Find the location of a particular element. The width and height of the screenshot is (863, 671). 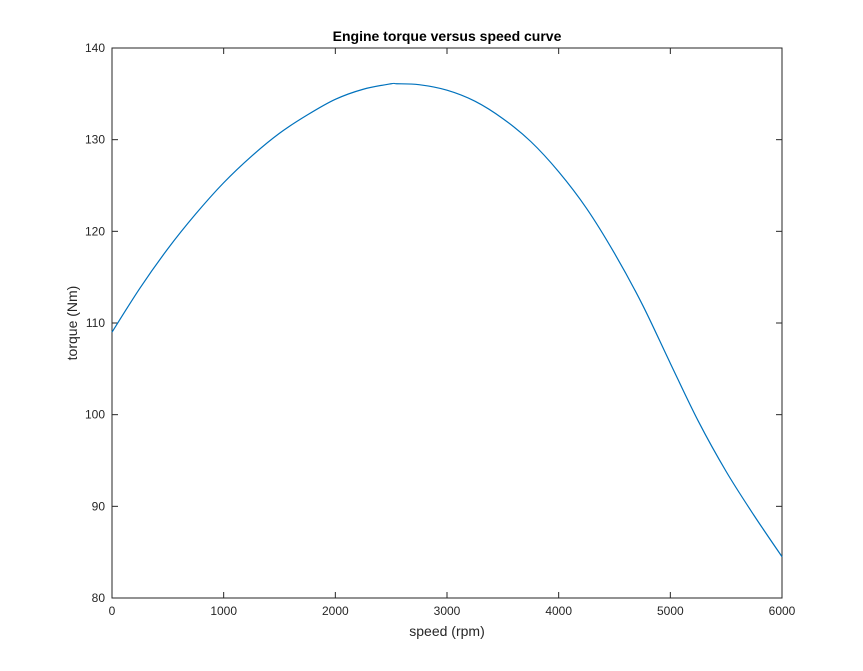

x-tick-label: 0 is located at coordinates (112, 611).